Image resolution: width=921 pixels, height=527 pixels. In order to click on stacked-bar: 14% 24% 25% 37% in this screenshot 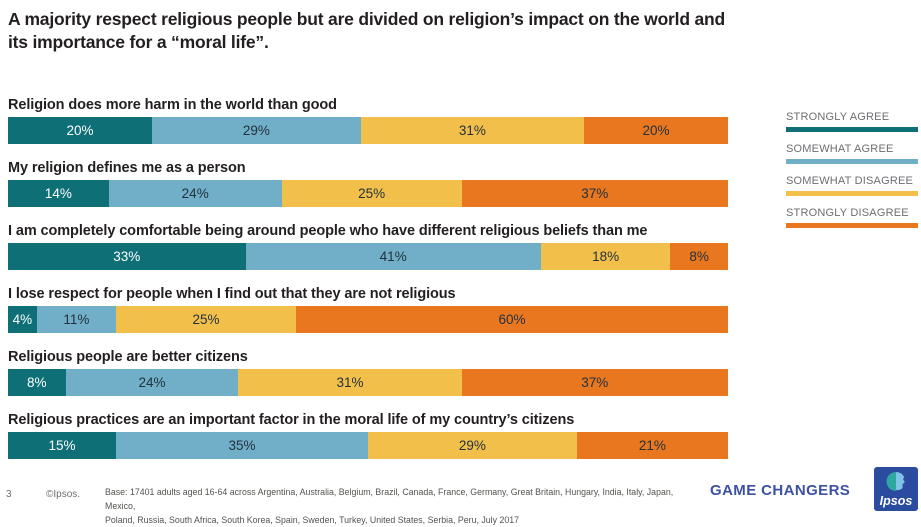, I will do `click(368, 193)`.